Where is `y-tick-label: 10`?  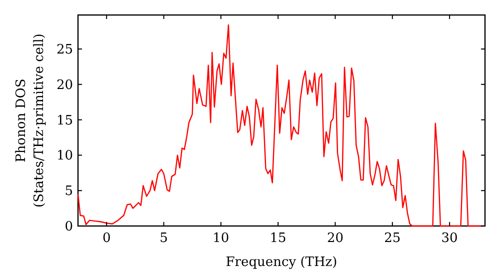
y-tick-label: 10 is located at coordinates (64, 156).